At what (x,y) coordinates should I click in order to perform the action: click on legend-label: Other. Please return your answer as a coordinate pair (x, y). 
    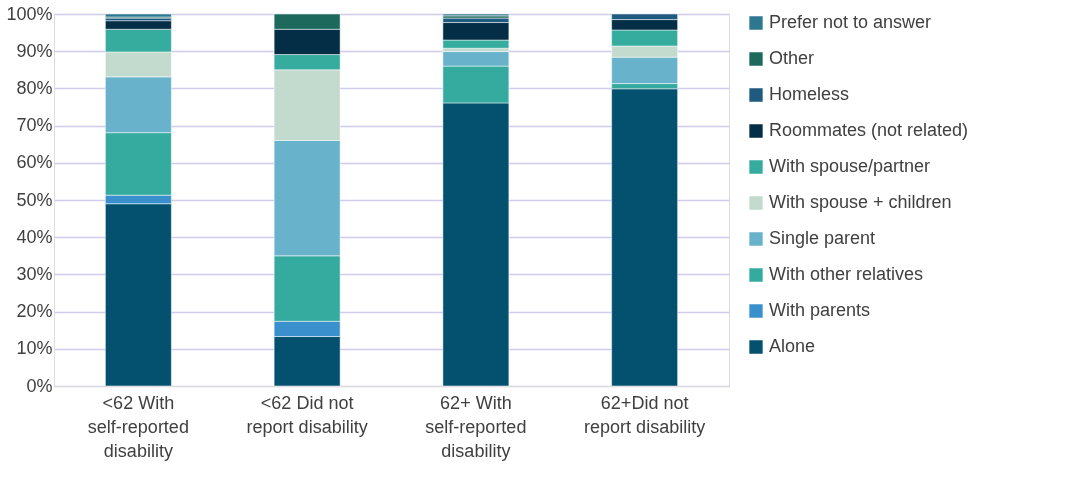
    Looking at the image, I should click on (792, 58).